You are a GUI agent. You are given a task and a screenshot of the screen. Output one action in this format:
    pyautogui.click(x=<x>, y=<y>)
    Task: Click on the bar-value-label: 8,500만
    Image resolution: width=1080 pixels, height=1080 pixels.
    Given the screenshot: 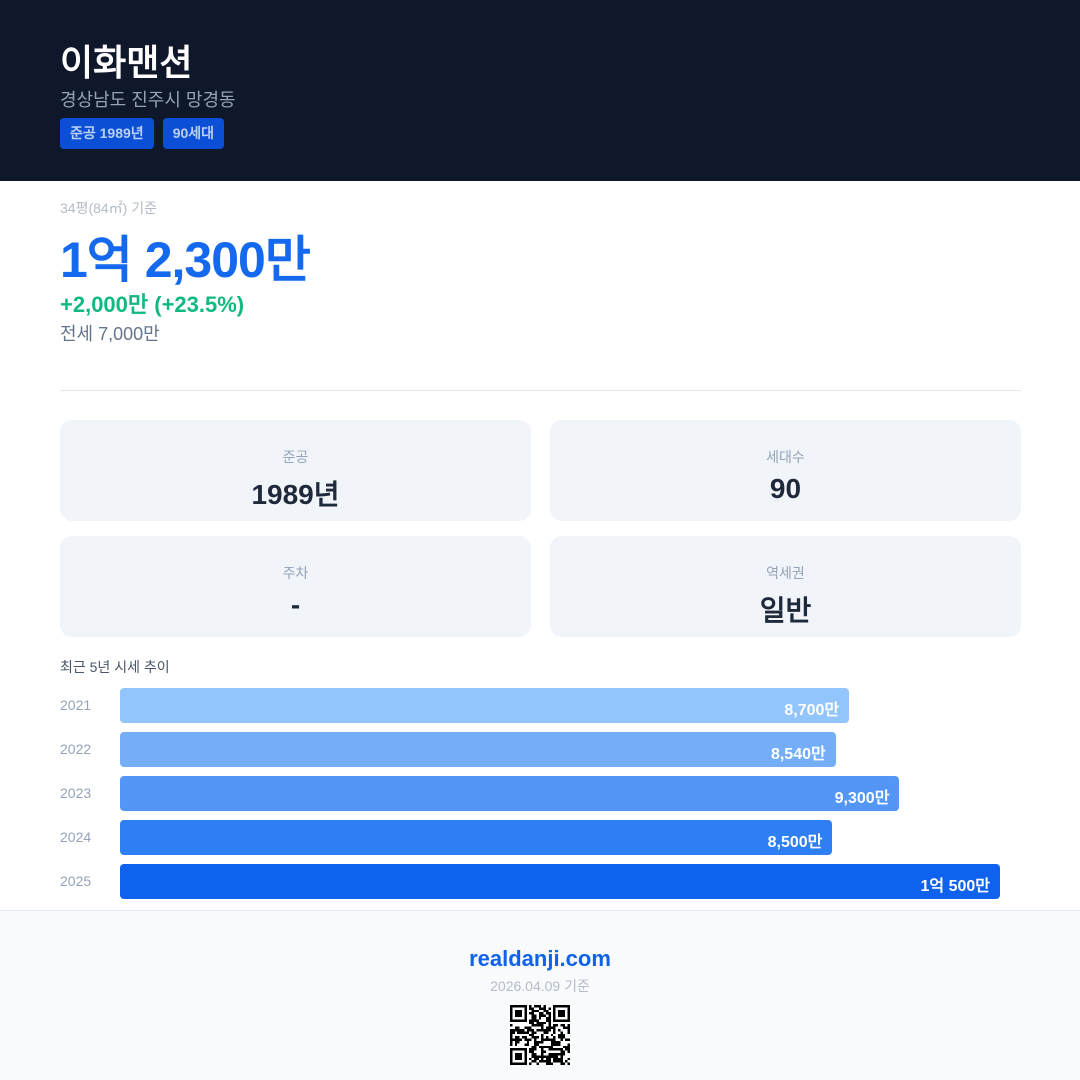 What is the action you would take?
    pyautogui.click(x=795, y=842)
    